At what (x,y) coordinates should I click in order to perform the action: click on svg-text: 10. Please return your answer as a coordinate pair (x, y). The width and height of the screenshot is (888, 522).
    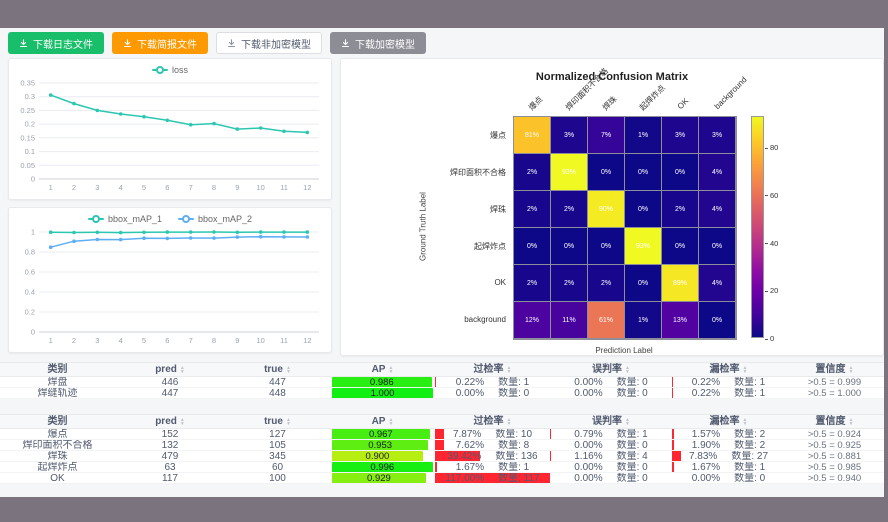
    Looking at the image, I should click on (260, 340).